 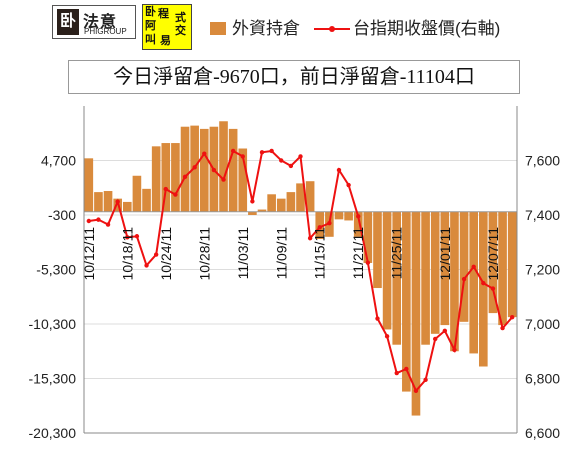 I want to click on logo2-char: 阿, so click(x=150, y=26).